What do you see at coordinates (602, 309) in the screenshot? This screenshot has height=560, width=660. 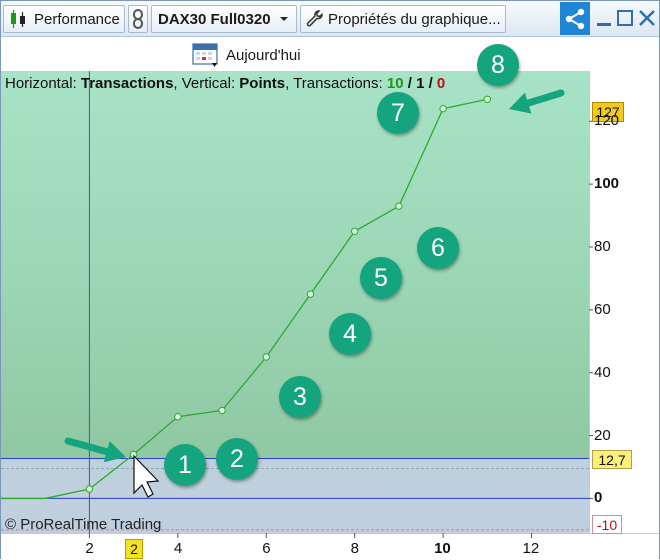 I see `y-tick-label: 60` at bounding box center [602, 309].